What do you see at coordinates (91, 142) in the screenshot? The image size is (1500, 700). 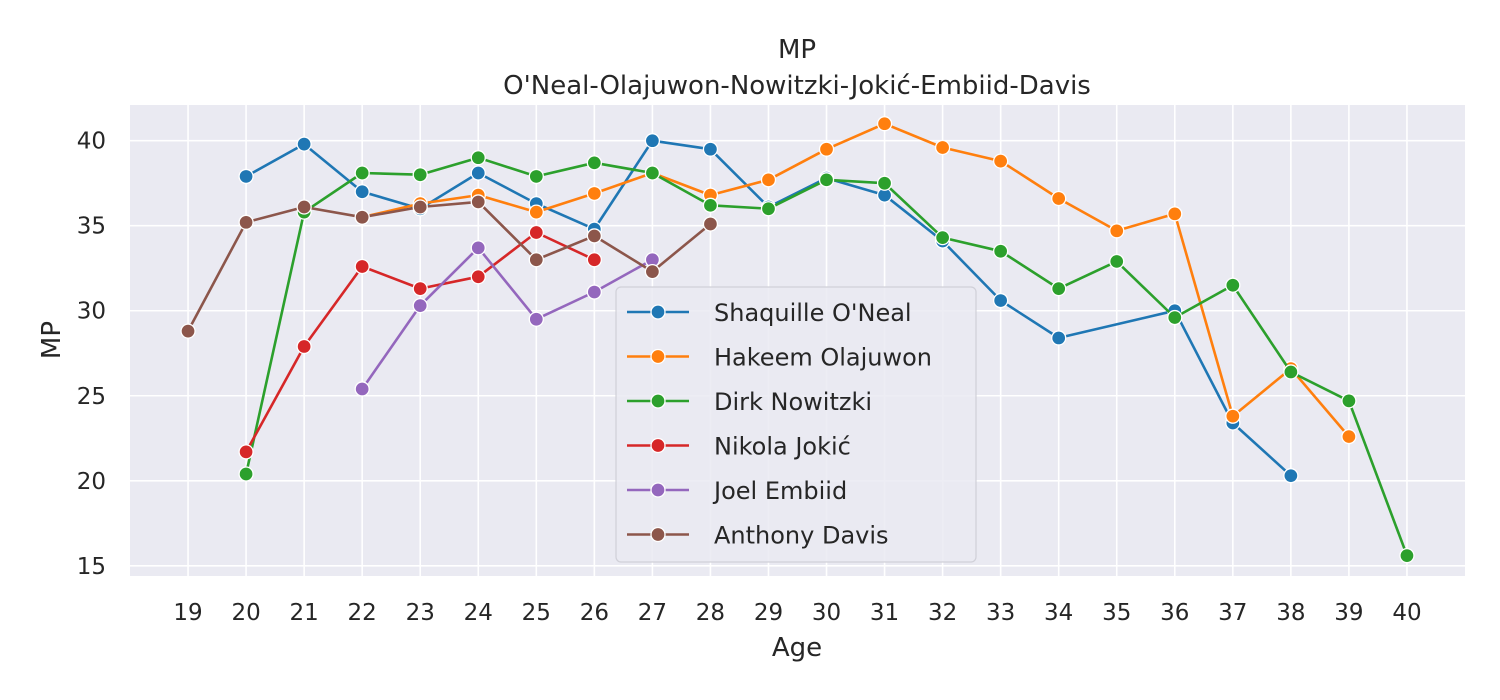 I see `y-tick-label: 40` at bounding box center [91, 142].